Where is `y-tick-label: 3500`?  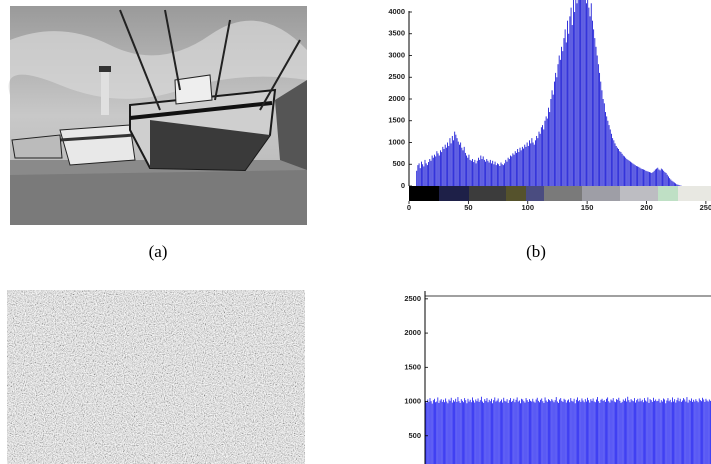 y-tick-label: 3500 is located at coordinates (396, 33).